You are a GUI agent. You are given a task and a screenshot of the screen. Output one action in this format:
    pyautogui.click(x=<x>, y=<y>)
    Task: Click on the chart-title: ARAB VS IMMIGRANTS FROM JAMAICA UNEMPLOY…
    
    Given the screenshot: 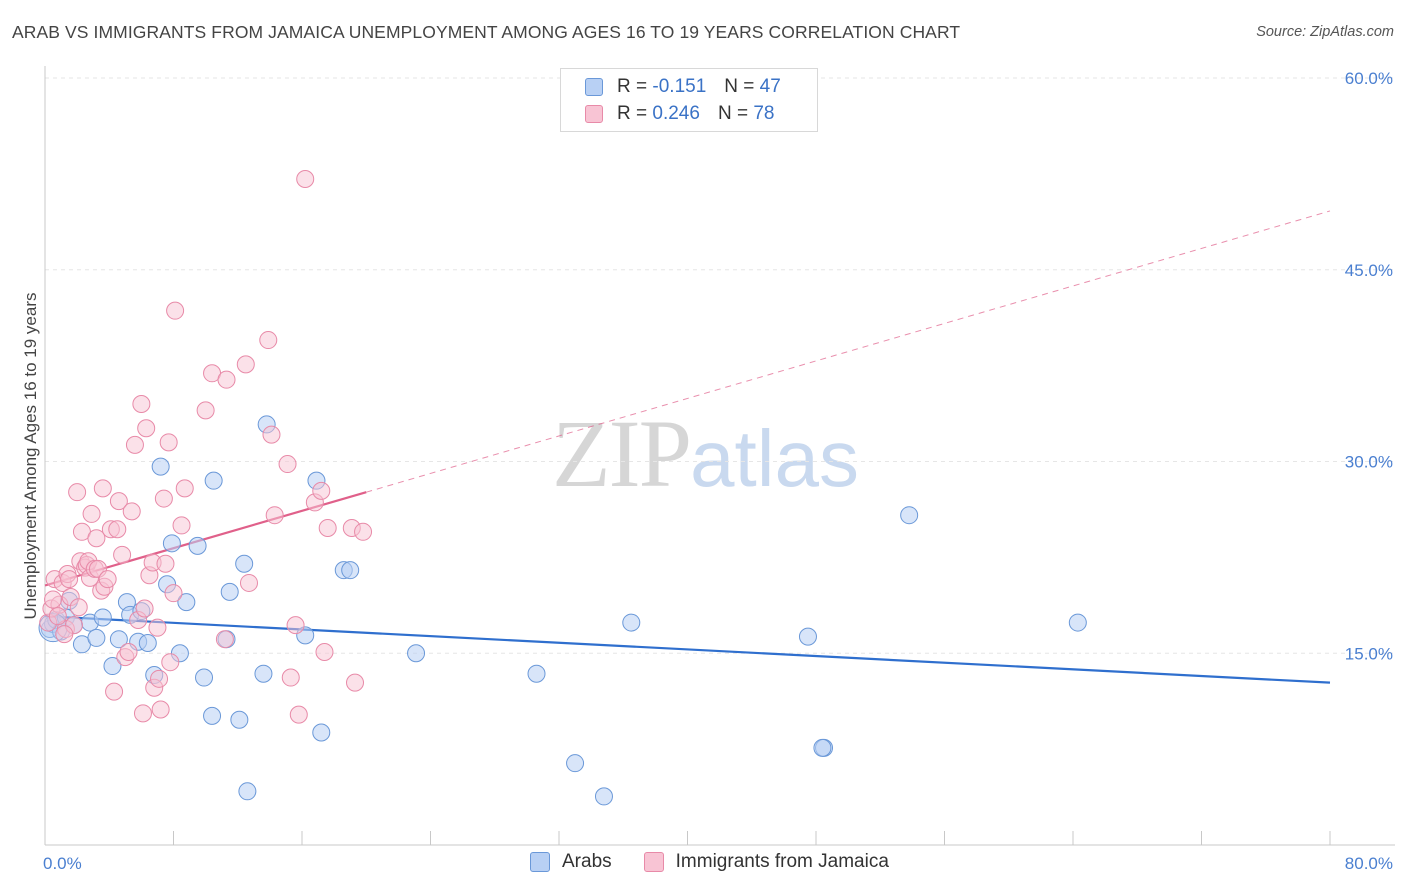 What is the action you would take?
    pyautogui.click(x=486, y=32)
    